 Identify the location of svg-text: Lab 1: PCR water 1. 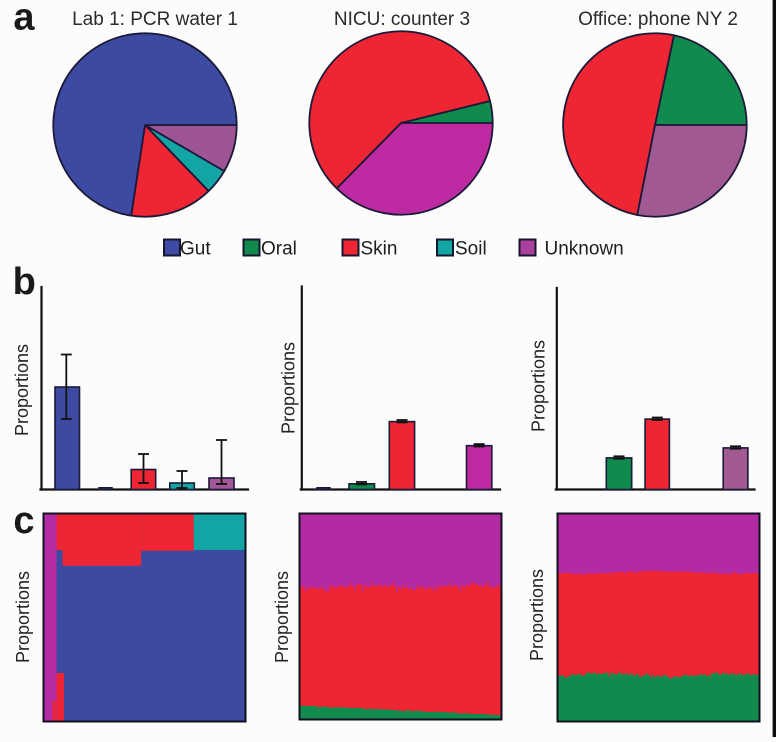
(155, 19).